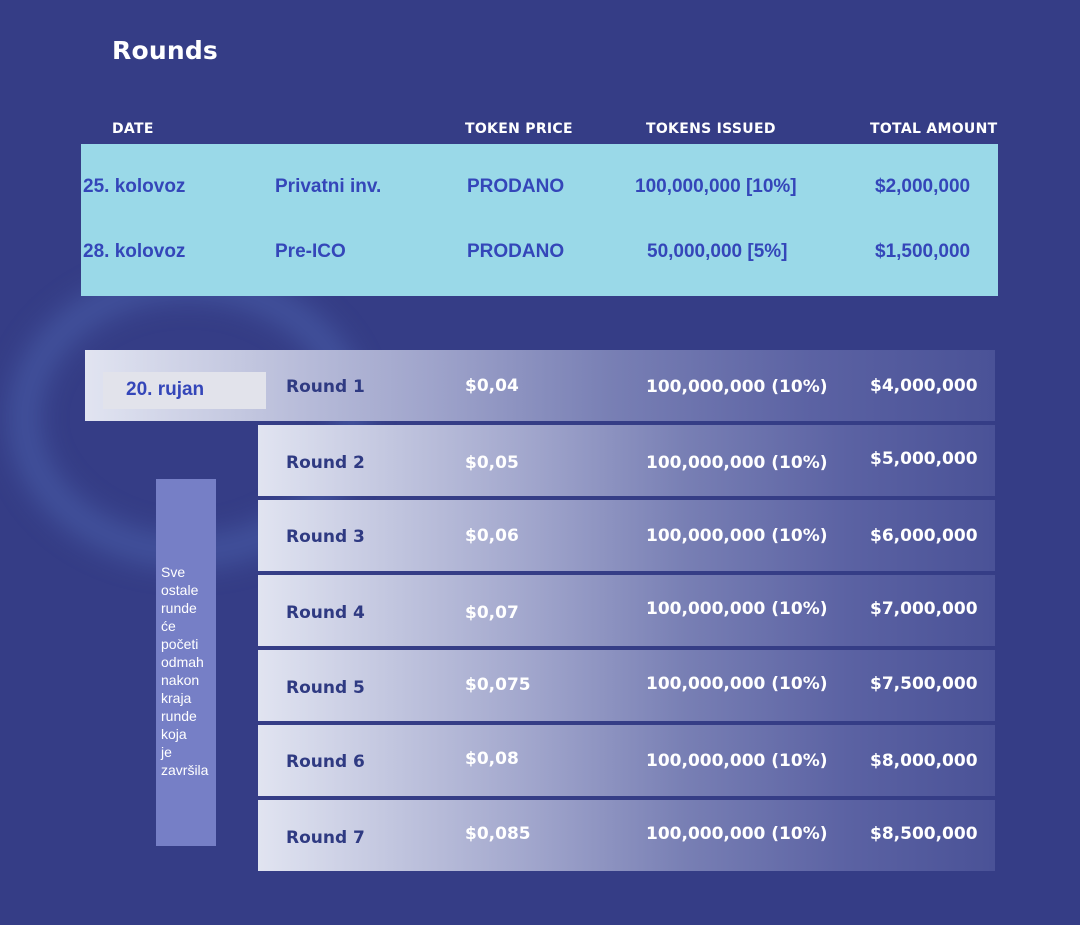  I want to click on presale-date: 25. kolovoz, so click(134, 186).